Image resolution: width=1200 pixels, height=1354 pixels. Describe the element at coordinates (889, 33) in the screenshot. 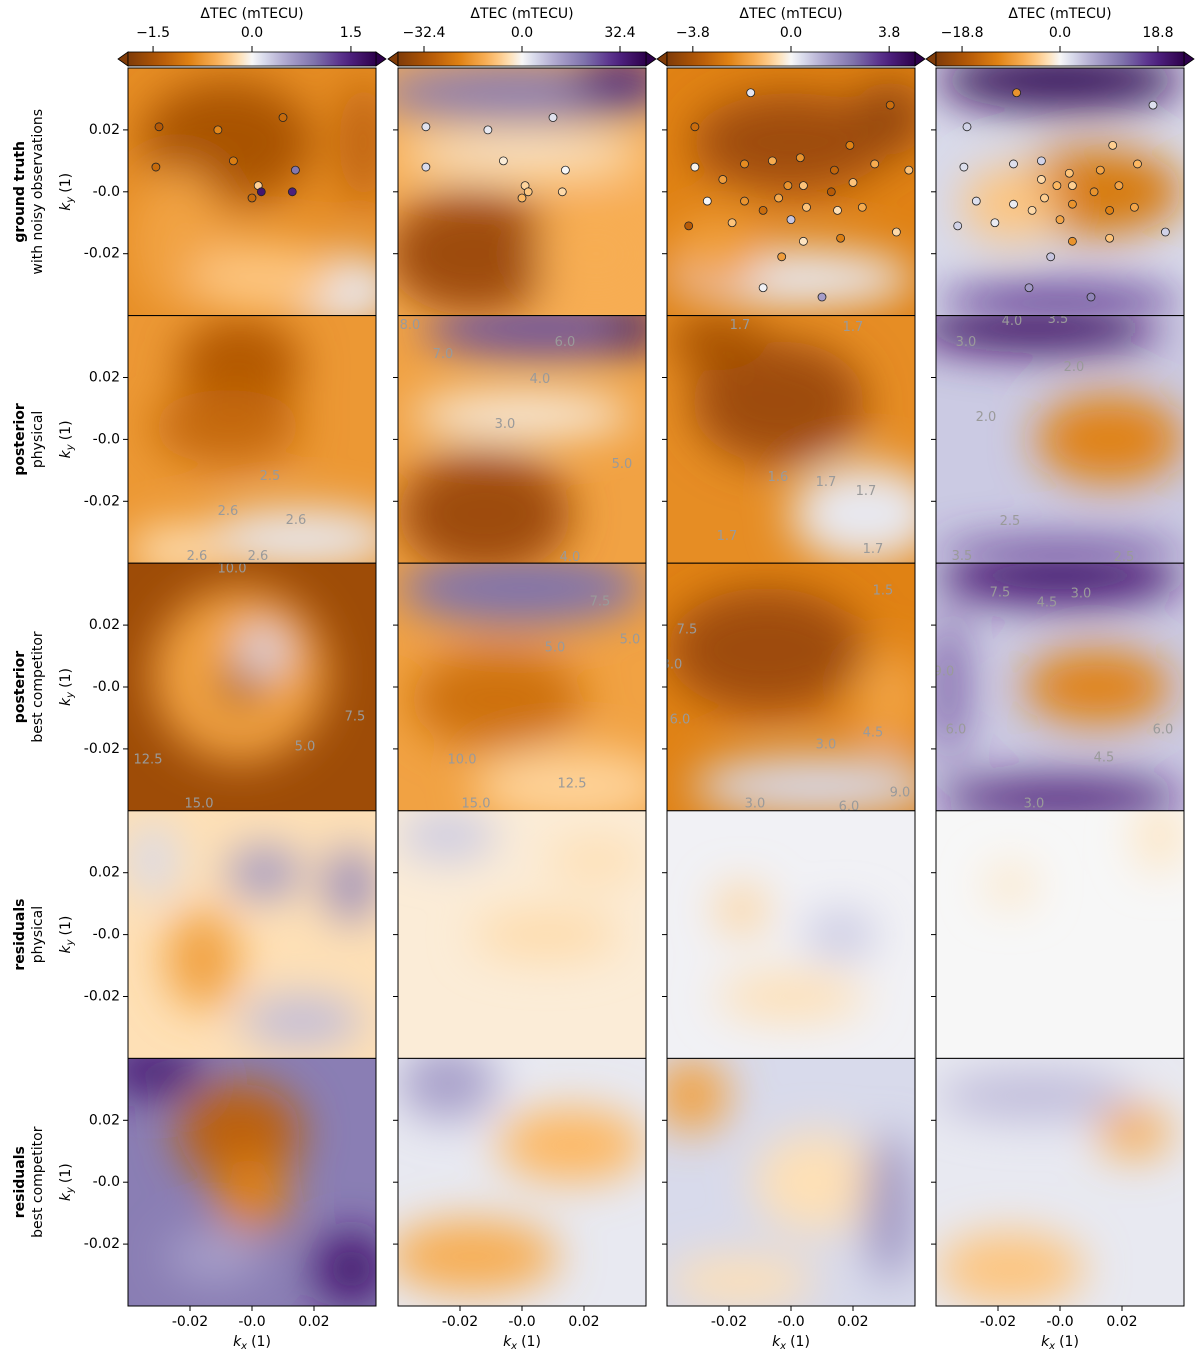

I see `colorbar-tick-label: 3.8` at that location.